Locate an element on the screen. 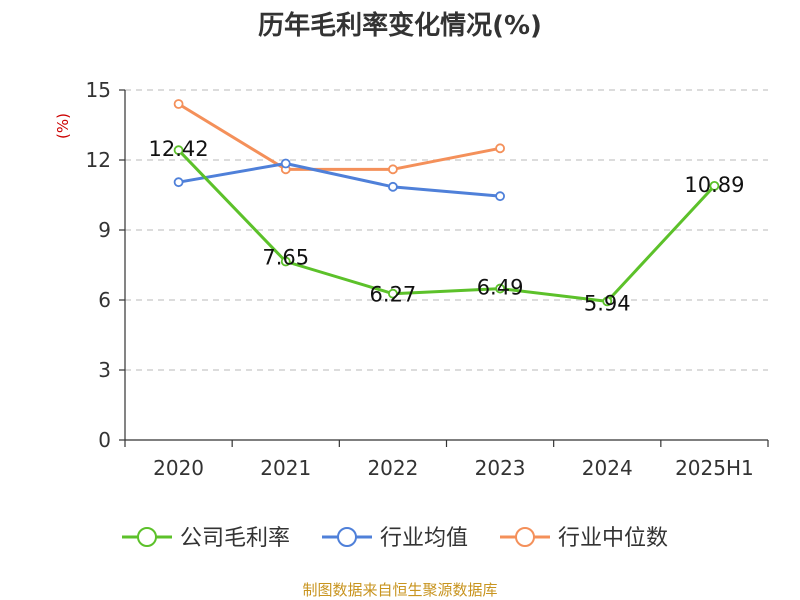 The height and width of the screenshot is (600, 800). data-label: 7.65 is located at coordinates (285, 258).